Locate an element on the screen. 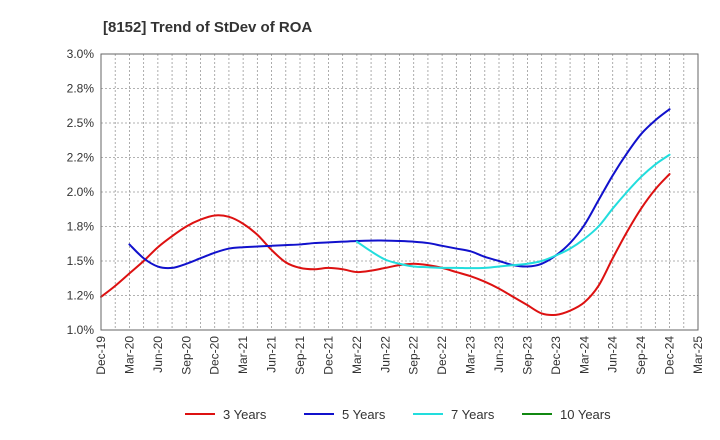 This screenshot has height=440, width=720. x-tick-label: Dec-19 is located at coordinates (101, 355).